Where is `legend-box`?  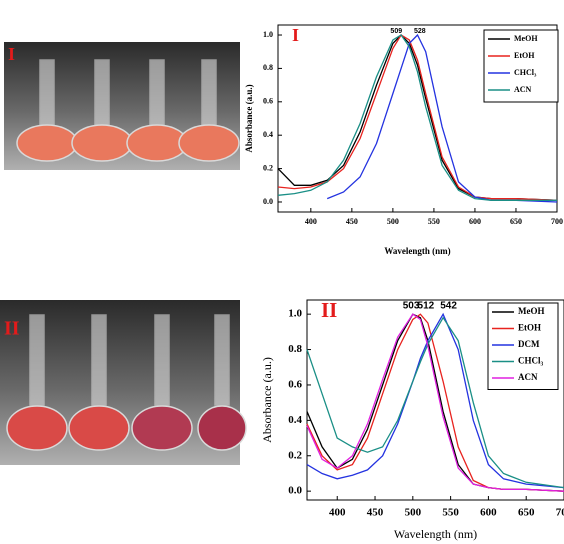 legend-box is located at coordinates (523, 346).